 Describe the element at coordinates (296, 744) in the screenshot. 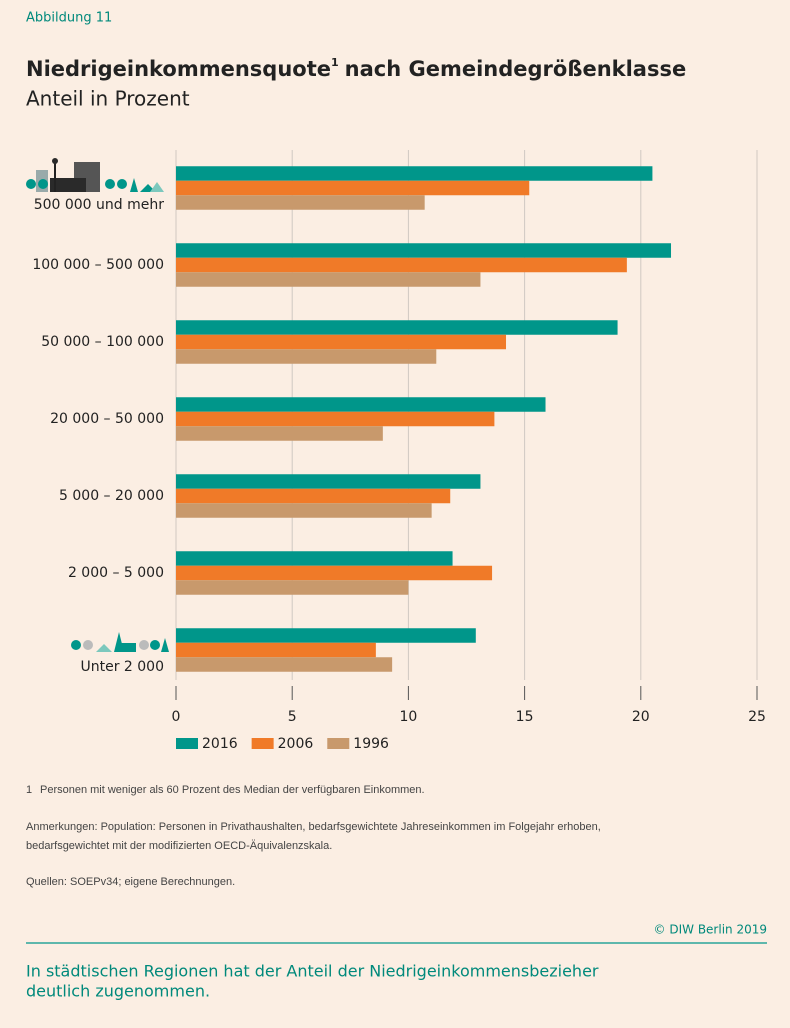

I see `legend-label: 2006` at that location.